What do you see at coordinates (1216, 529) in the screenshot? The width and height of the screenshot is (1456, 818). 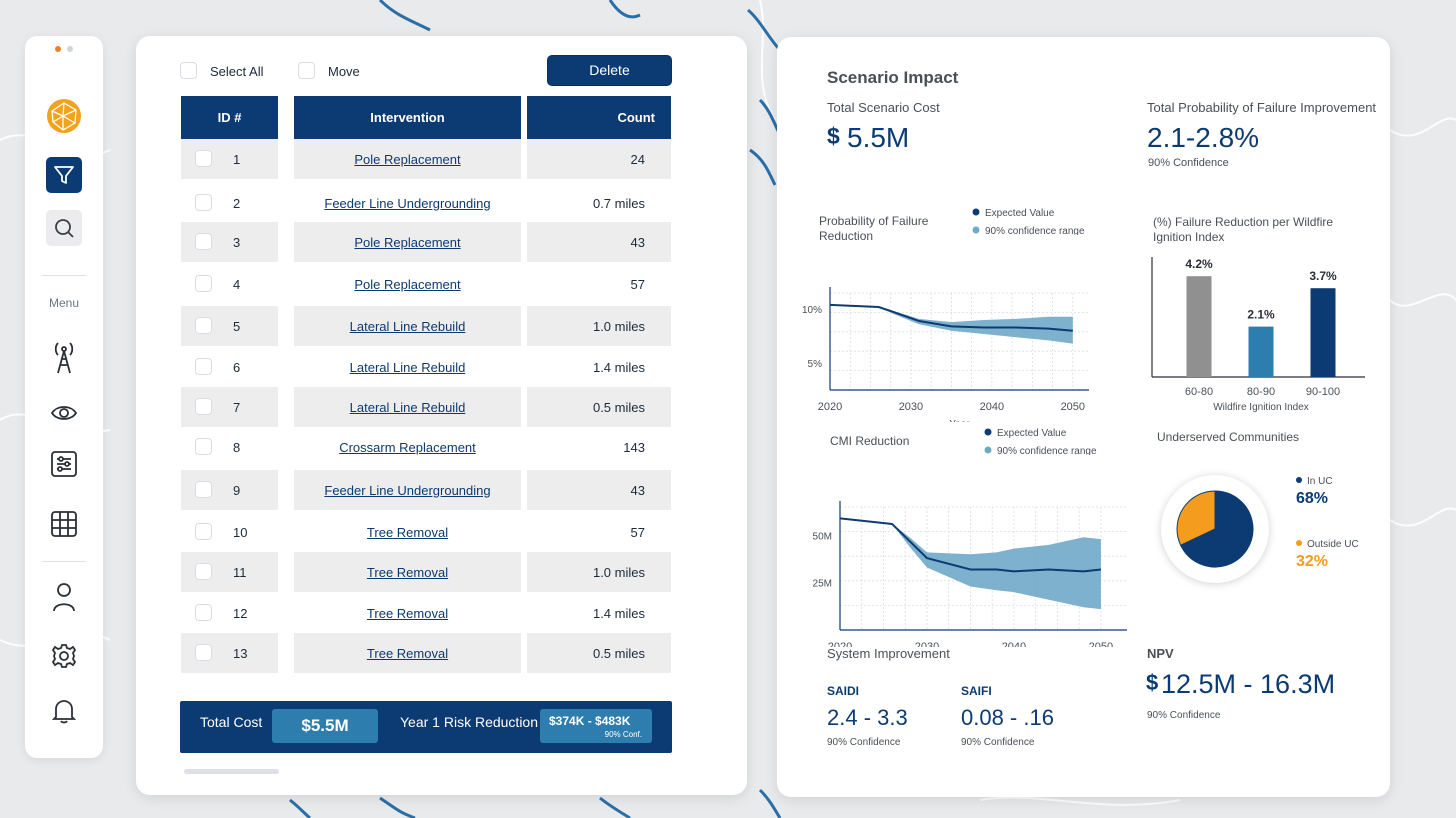 I see `pie-slice` at bounding box center [1216, 529].